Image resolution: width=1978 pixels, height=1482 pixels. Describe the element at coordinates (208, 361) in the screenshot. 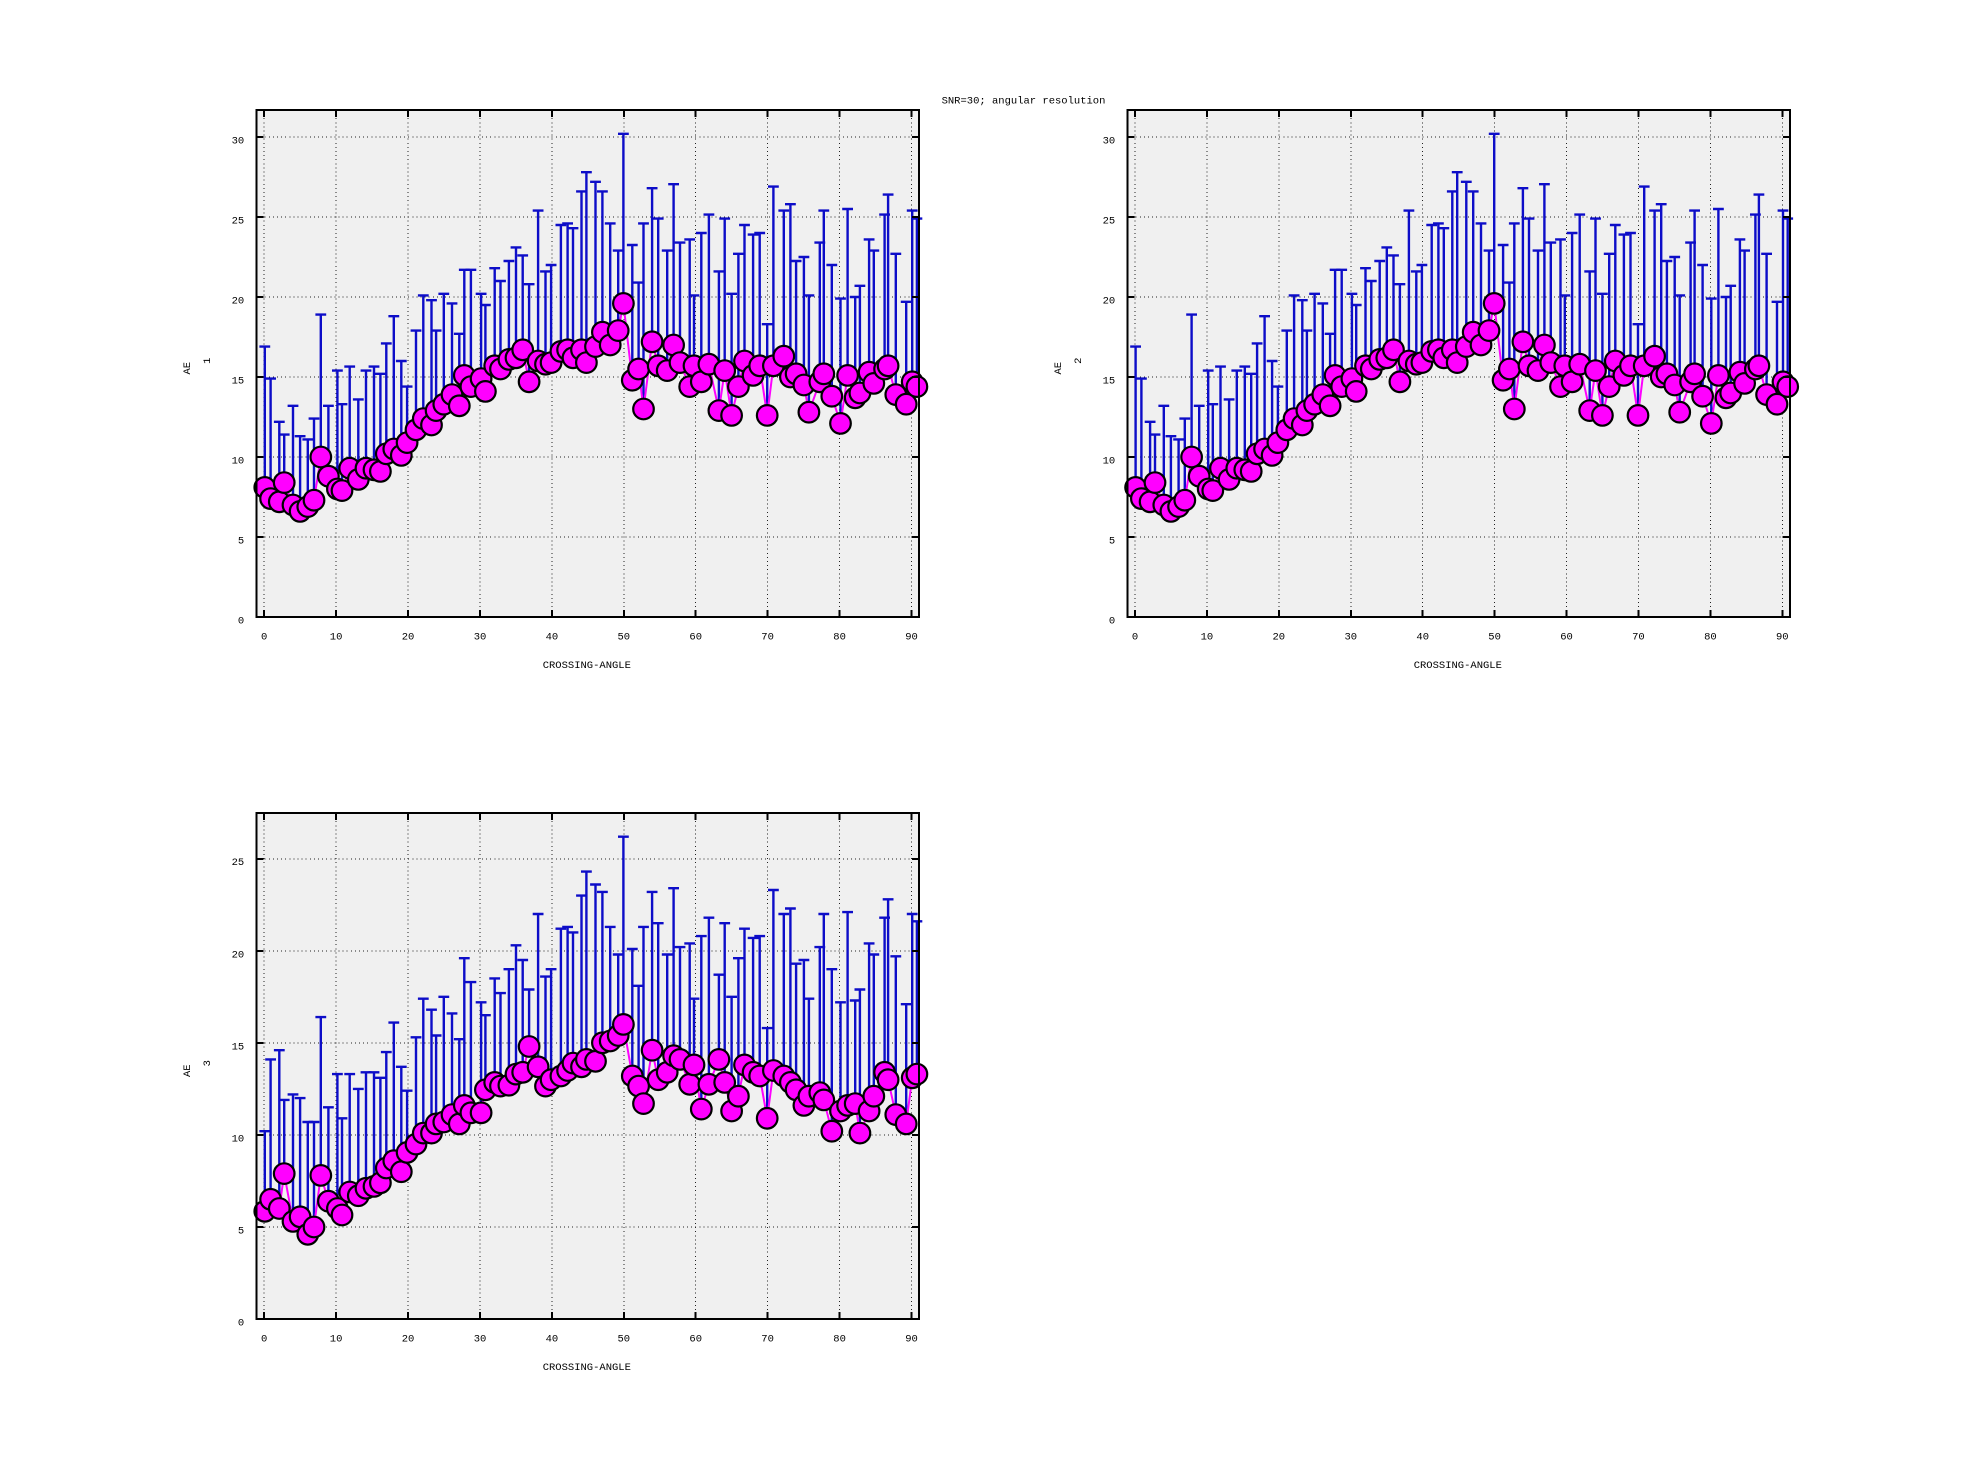

I see `svg-text: 1` at that location.